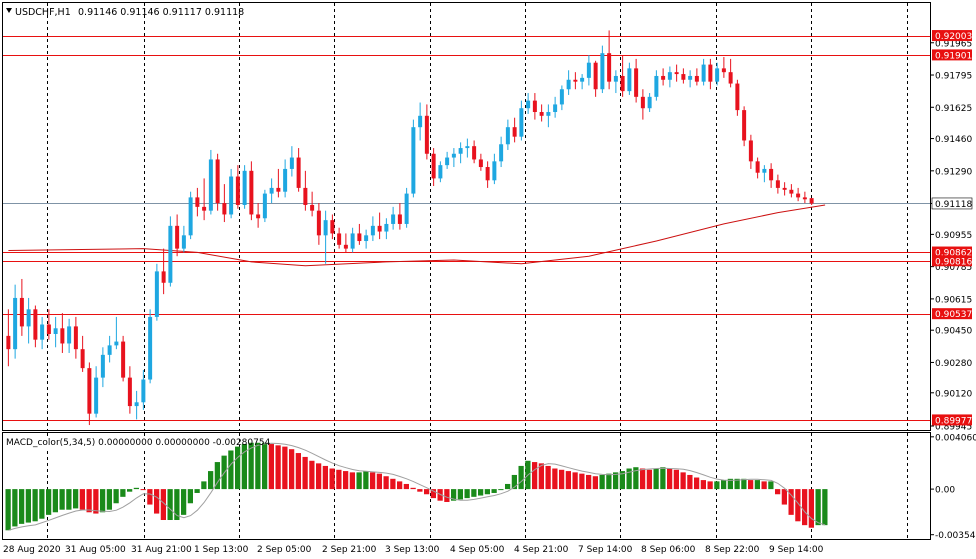  I want to click on current-price-tag, so click(952, 203).